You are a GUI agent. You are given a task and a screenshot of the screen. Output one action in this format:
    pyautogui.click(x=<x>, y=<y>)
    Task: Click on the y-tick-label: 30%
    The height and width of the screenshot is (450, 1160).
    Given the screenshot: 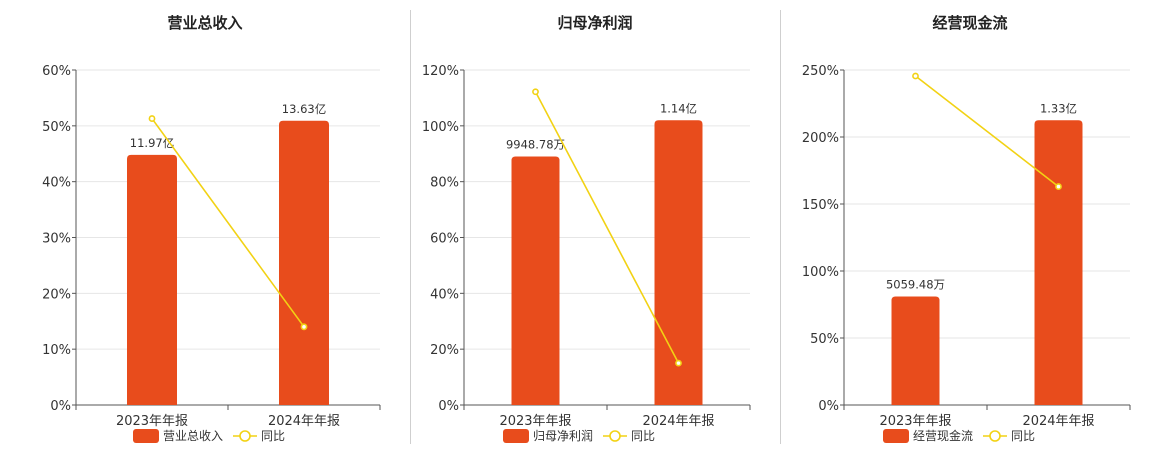 What is the action you would take?
    pyautogui.click(x=56, y=239)
    